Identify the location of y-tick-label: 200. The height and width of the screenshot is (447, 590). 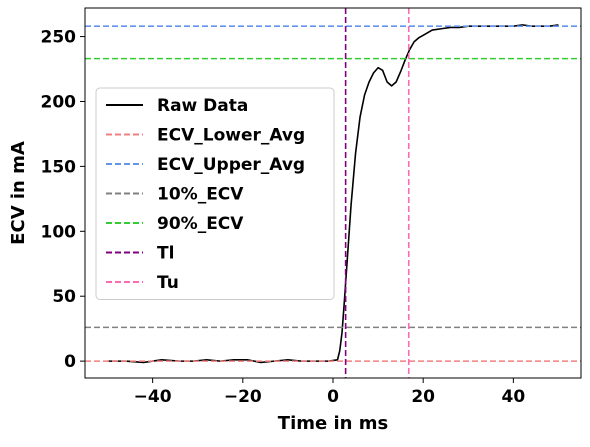
(59, 102).